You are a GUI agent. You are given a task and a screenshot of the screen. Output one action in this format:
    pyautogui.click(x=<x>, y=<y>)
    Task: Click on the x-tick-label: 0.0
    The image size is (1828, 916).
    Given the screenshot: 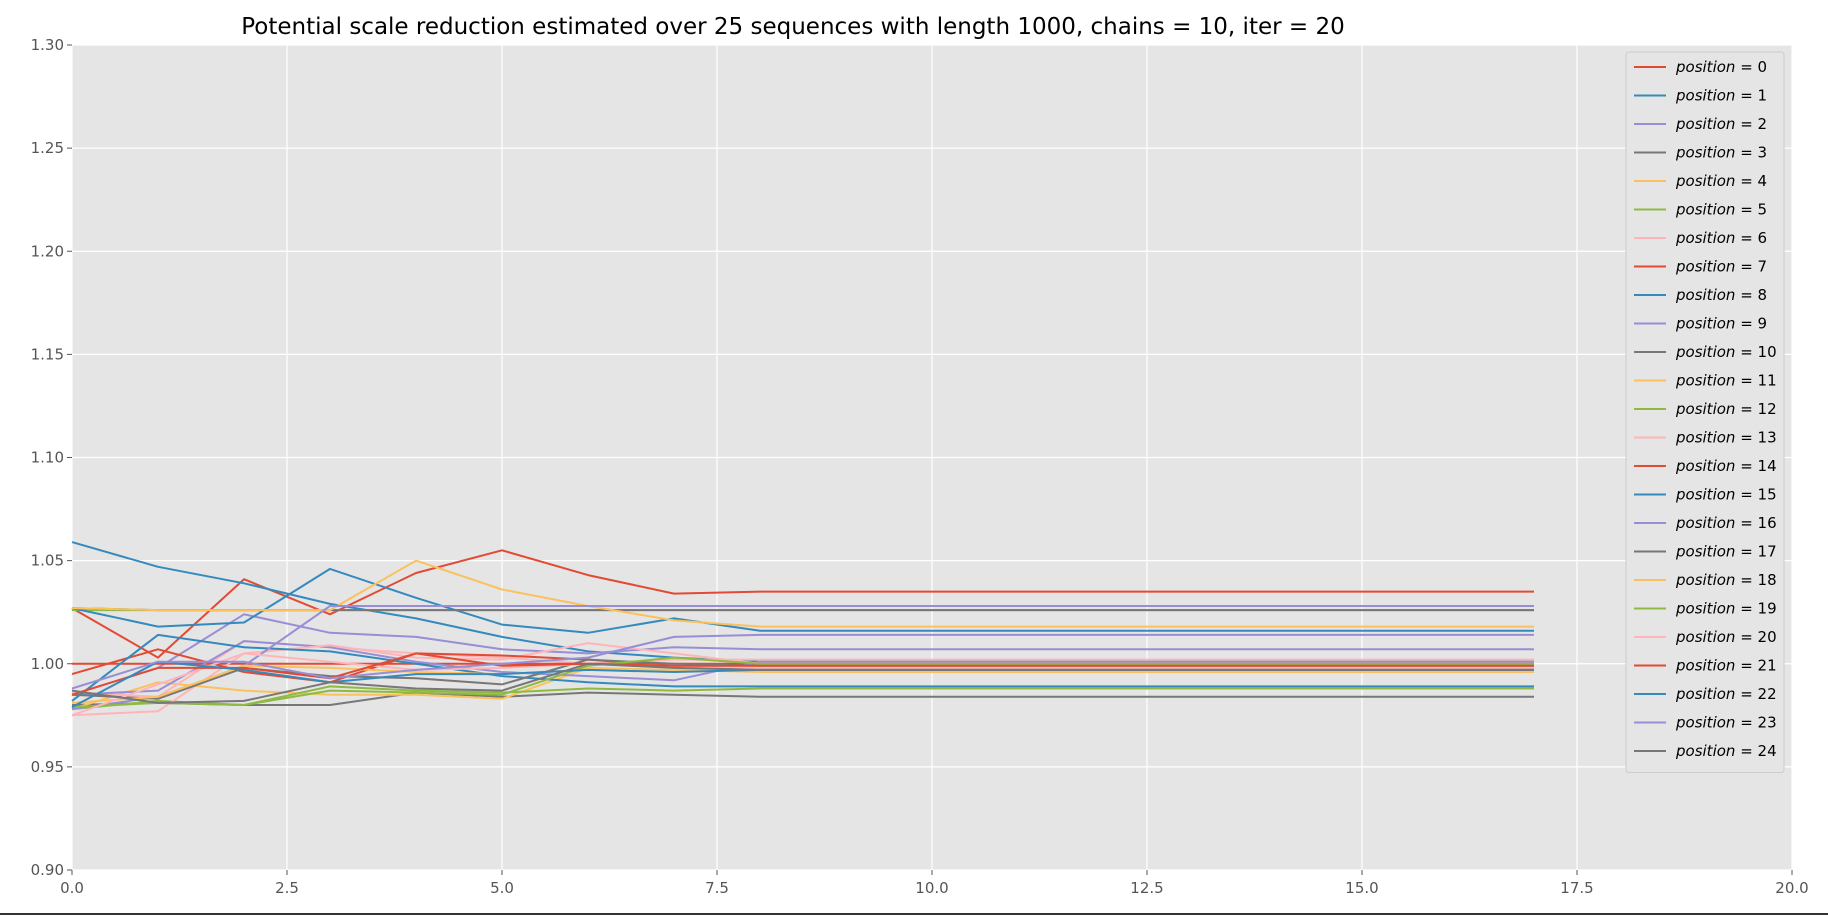 What is the action you would take?
    pyautogui.click(x=72, y=888)
    